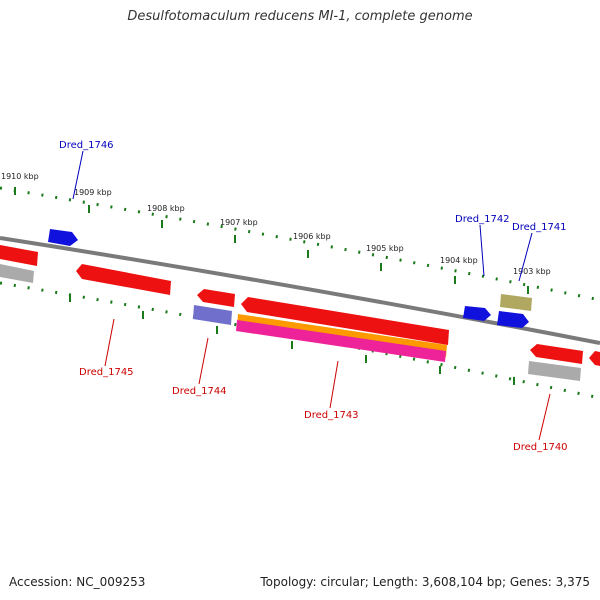 The height and width of the screenshot is (600, 600). I want to click on tick-label-1909: 1909 kbp, so click(93, 192).